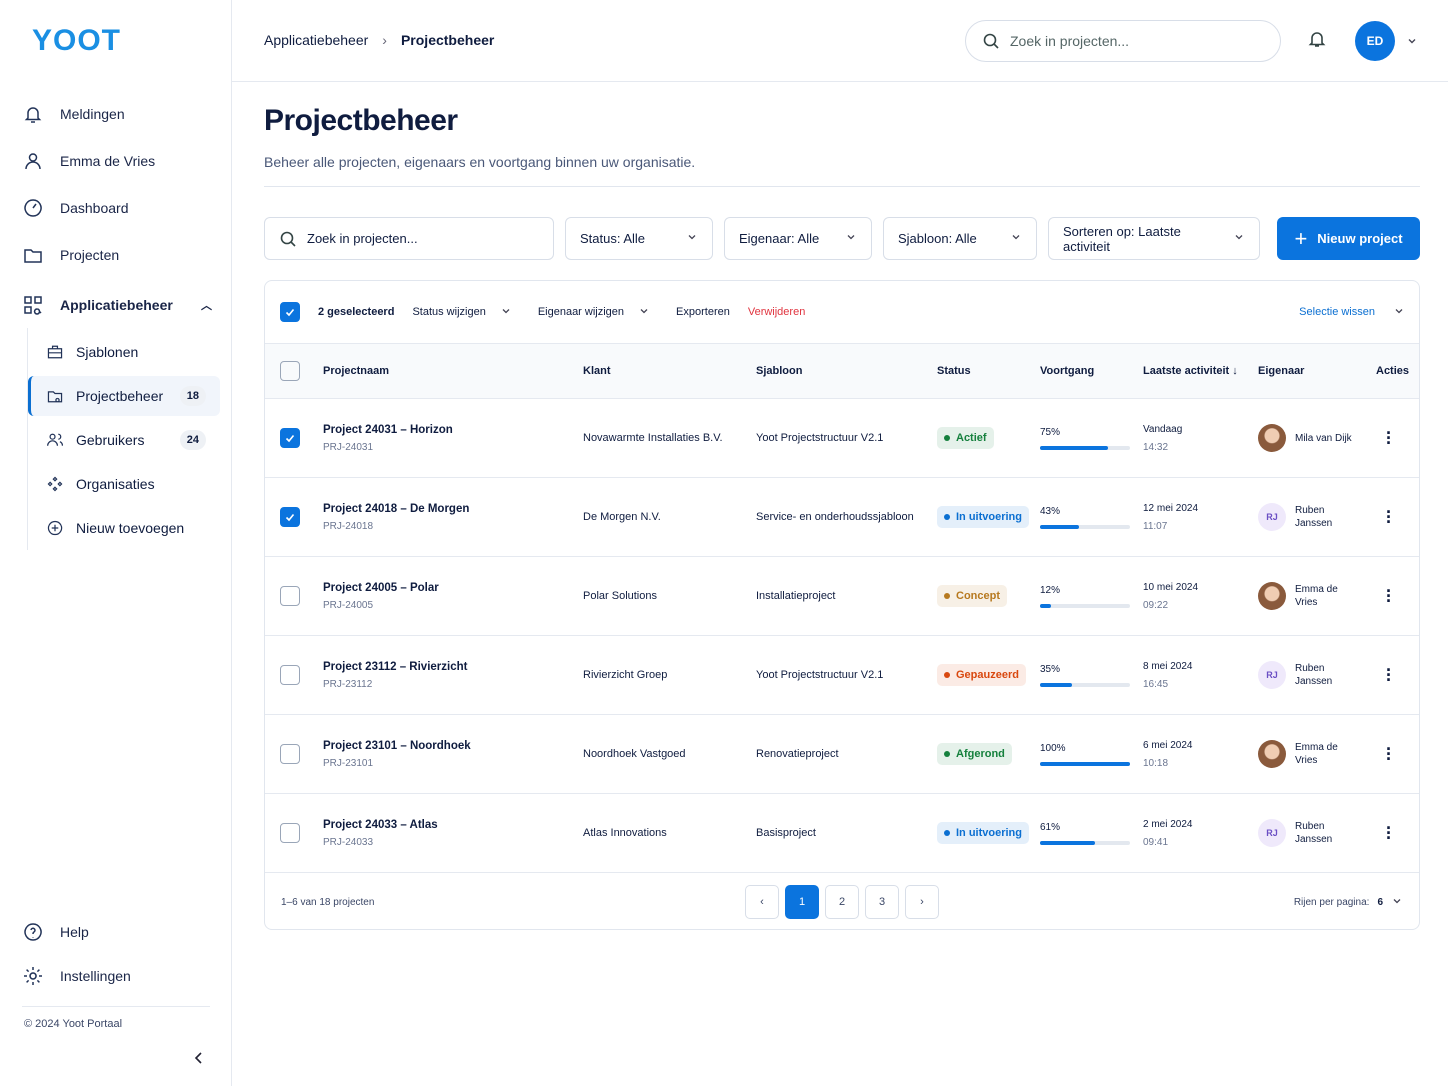 This screenshot has width=1448, height=1086. I want to click on check, so click(290, 517).